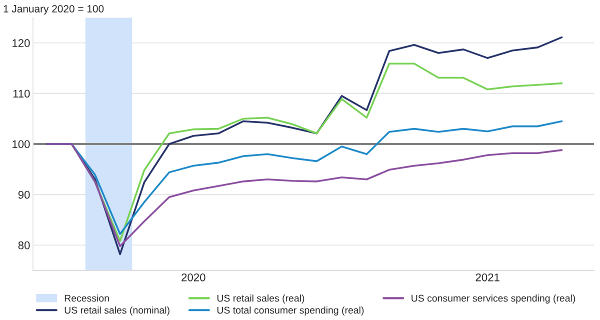  I want to click on legend-label: US total consumer spending (real), so click(290, 311).